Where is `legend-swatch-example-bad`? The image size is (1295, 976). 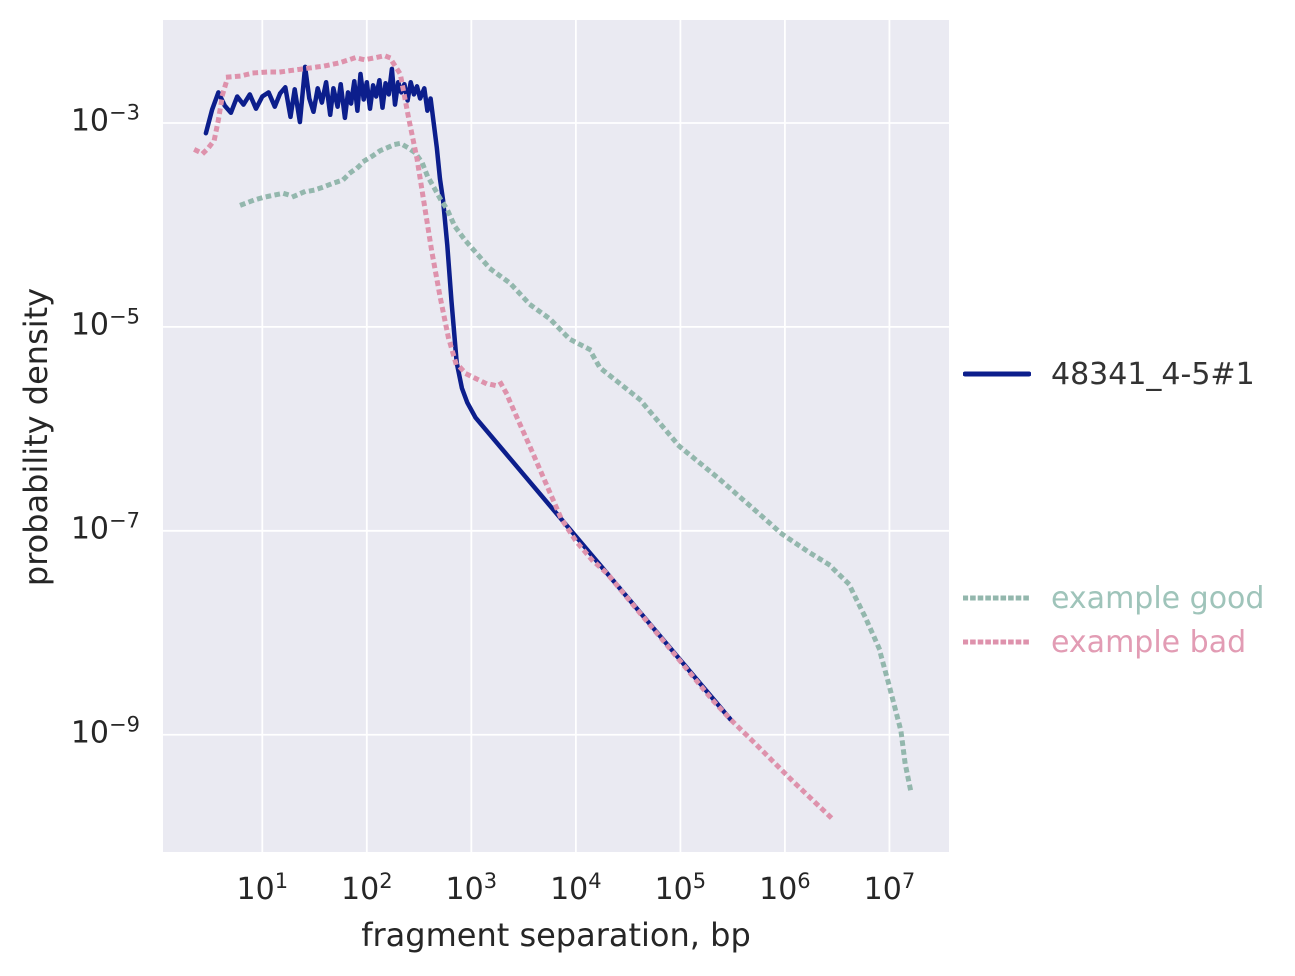
legend-swatch-example-bad is located at coordinates (997, 642).